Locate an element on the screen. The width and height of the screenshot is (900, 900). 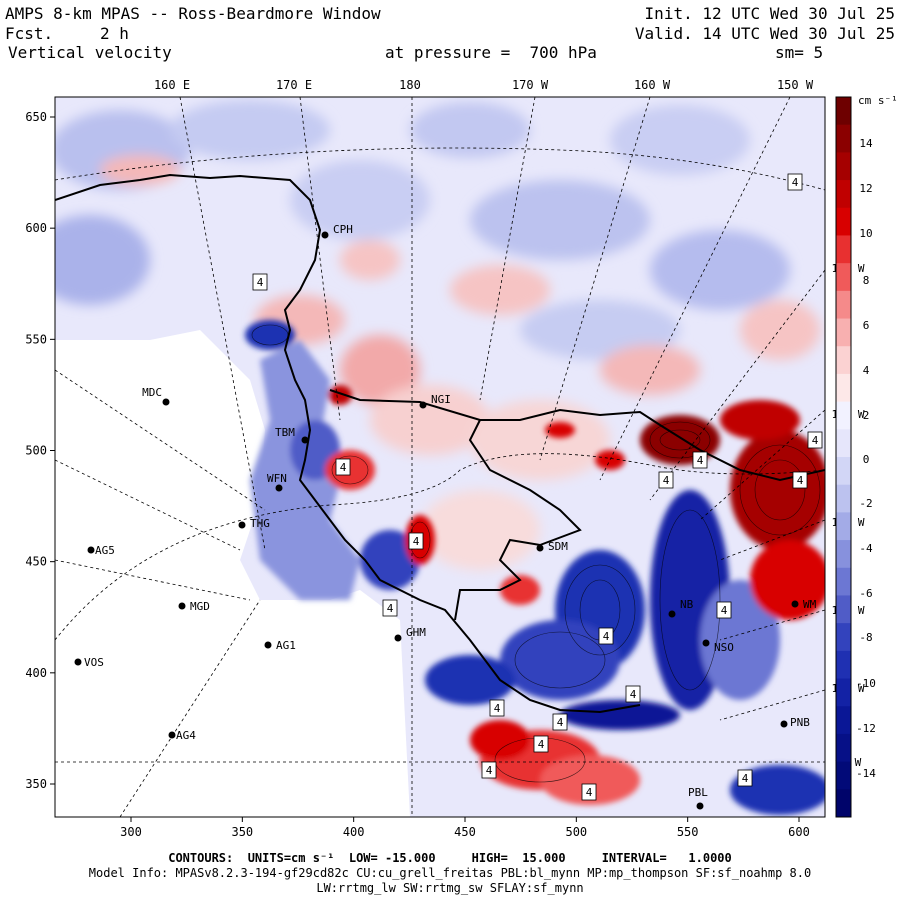
colorbar-label: -10 is located at coordinates (866, 683).